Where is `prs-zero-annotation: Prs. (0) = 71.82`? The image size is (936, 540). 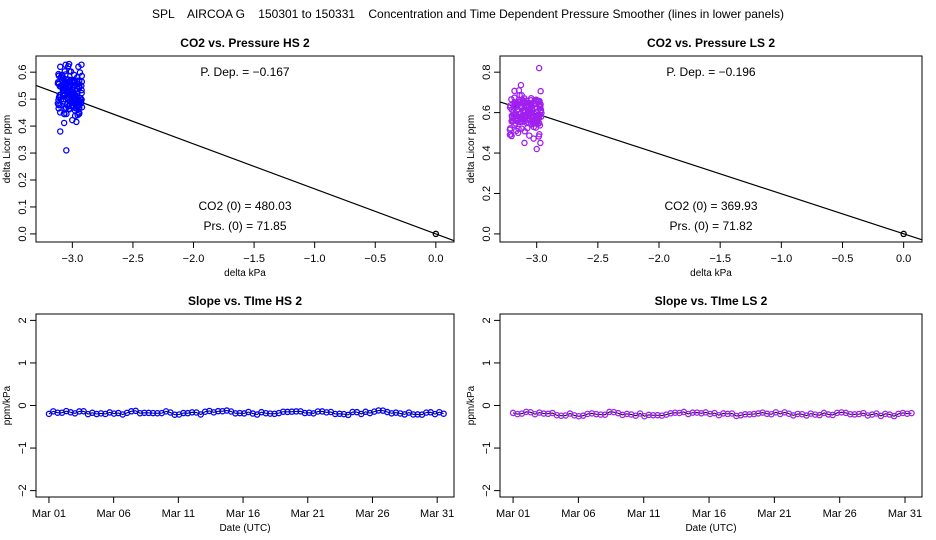
prs-zero-annotation: Prs. (0) = 71.82 is located at coordinates (710, 226).